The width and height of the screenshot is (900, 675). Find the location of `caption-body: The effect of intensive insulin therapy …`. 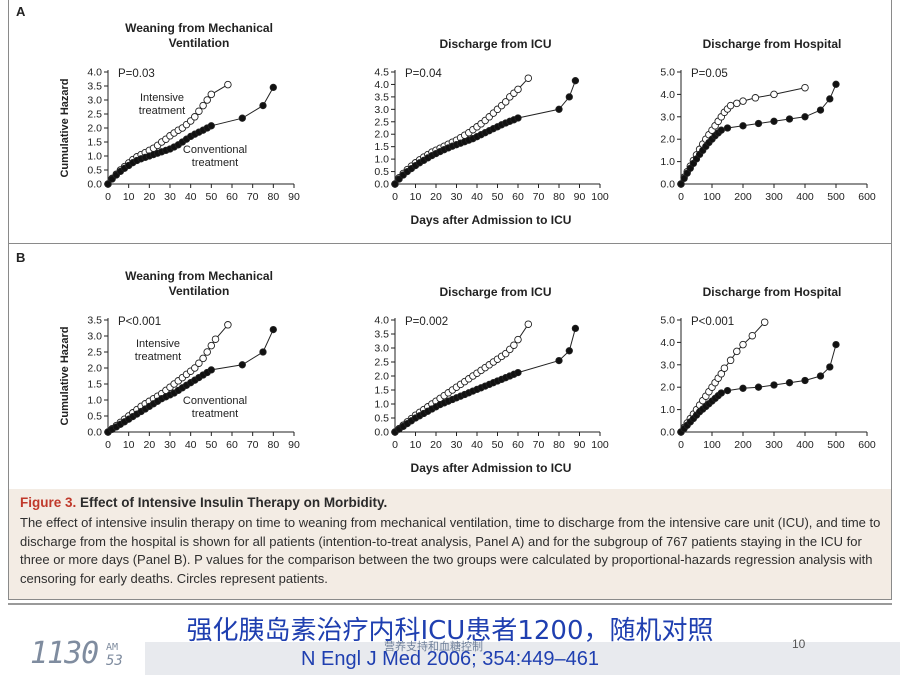

caption-body: The effect of intensive insulin therapy … is located at coordinates (450, 550).